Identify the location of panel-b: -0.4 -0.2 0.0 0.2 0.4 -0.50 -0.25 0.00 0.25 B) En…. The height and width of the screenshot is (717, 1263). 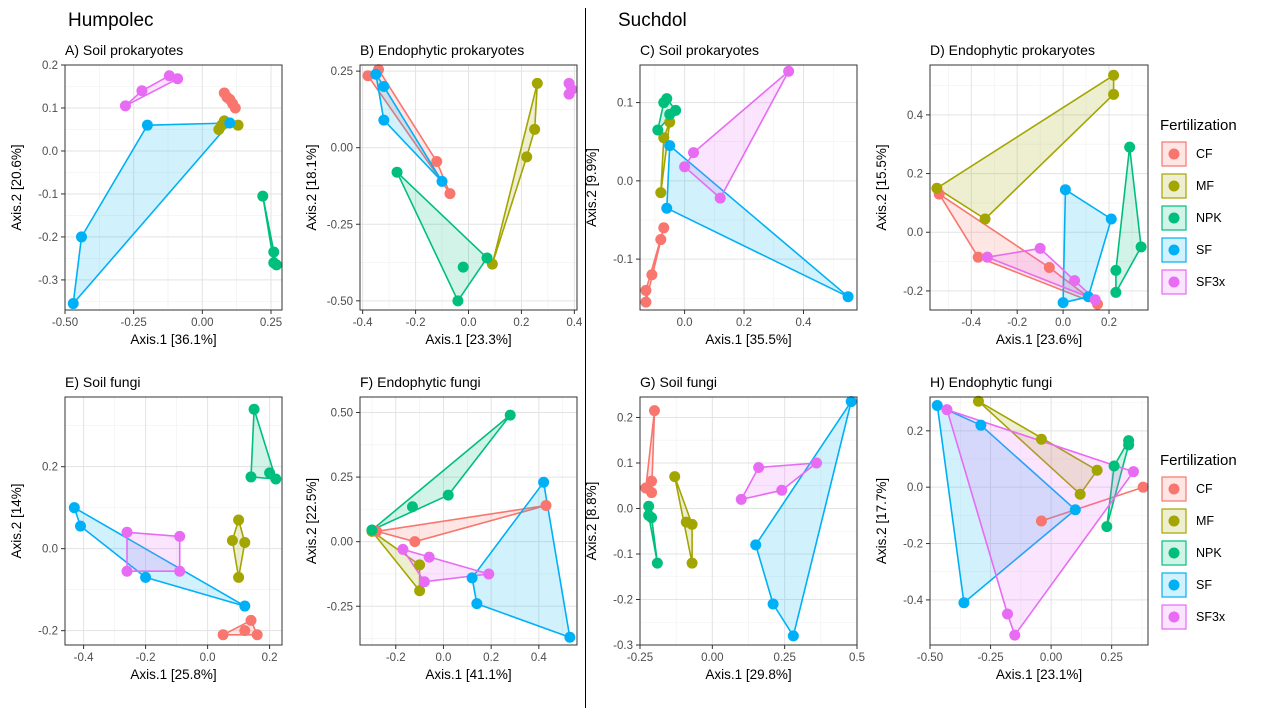
(443, 194).